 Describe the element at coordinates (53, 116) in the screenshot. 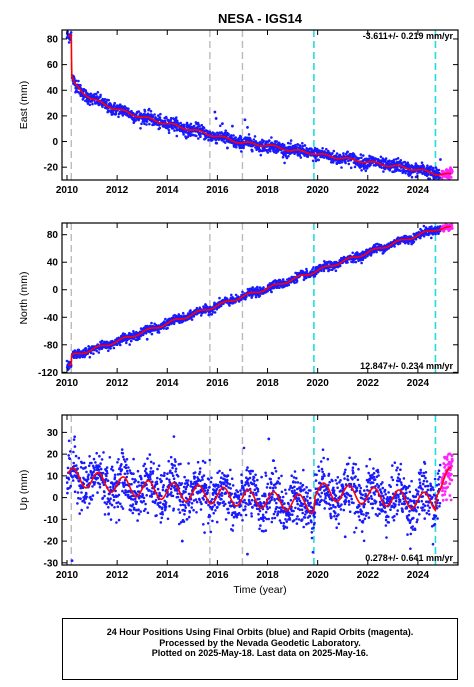

I see `y-tick-label: 20` at that location.